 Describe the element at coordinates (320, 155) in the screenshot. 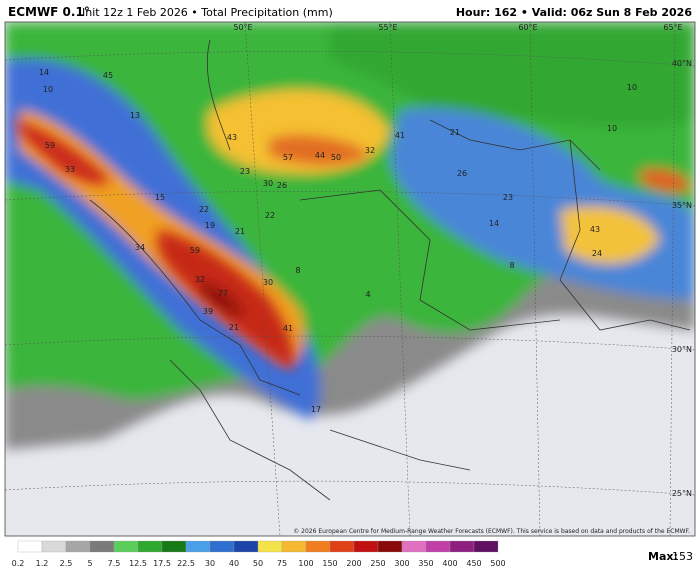

I see `precip-value: 44` at that location.